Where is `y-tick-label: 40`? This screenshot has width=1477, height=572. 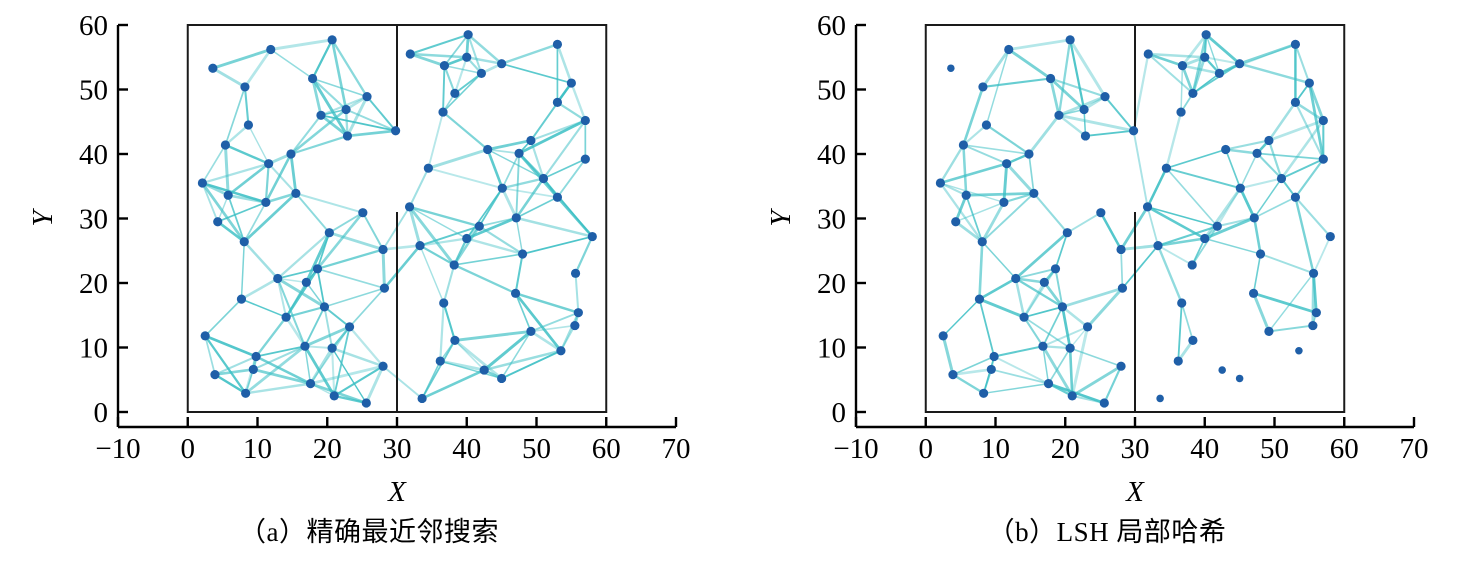 y-tick-label: 40 is located at coordinates (831, 155).